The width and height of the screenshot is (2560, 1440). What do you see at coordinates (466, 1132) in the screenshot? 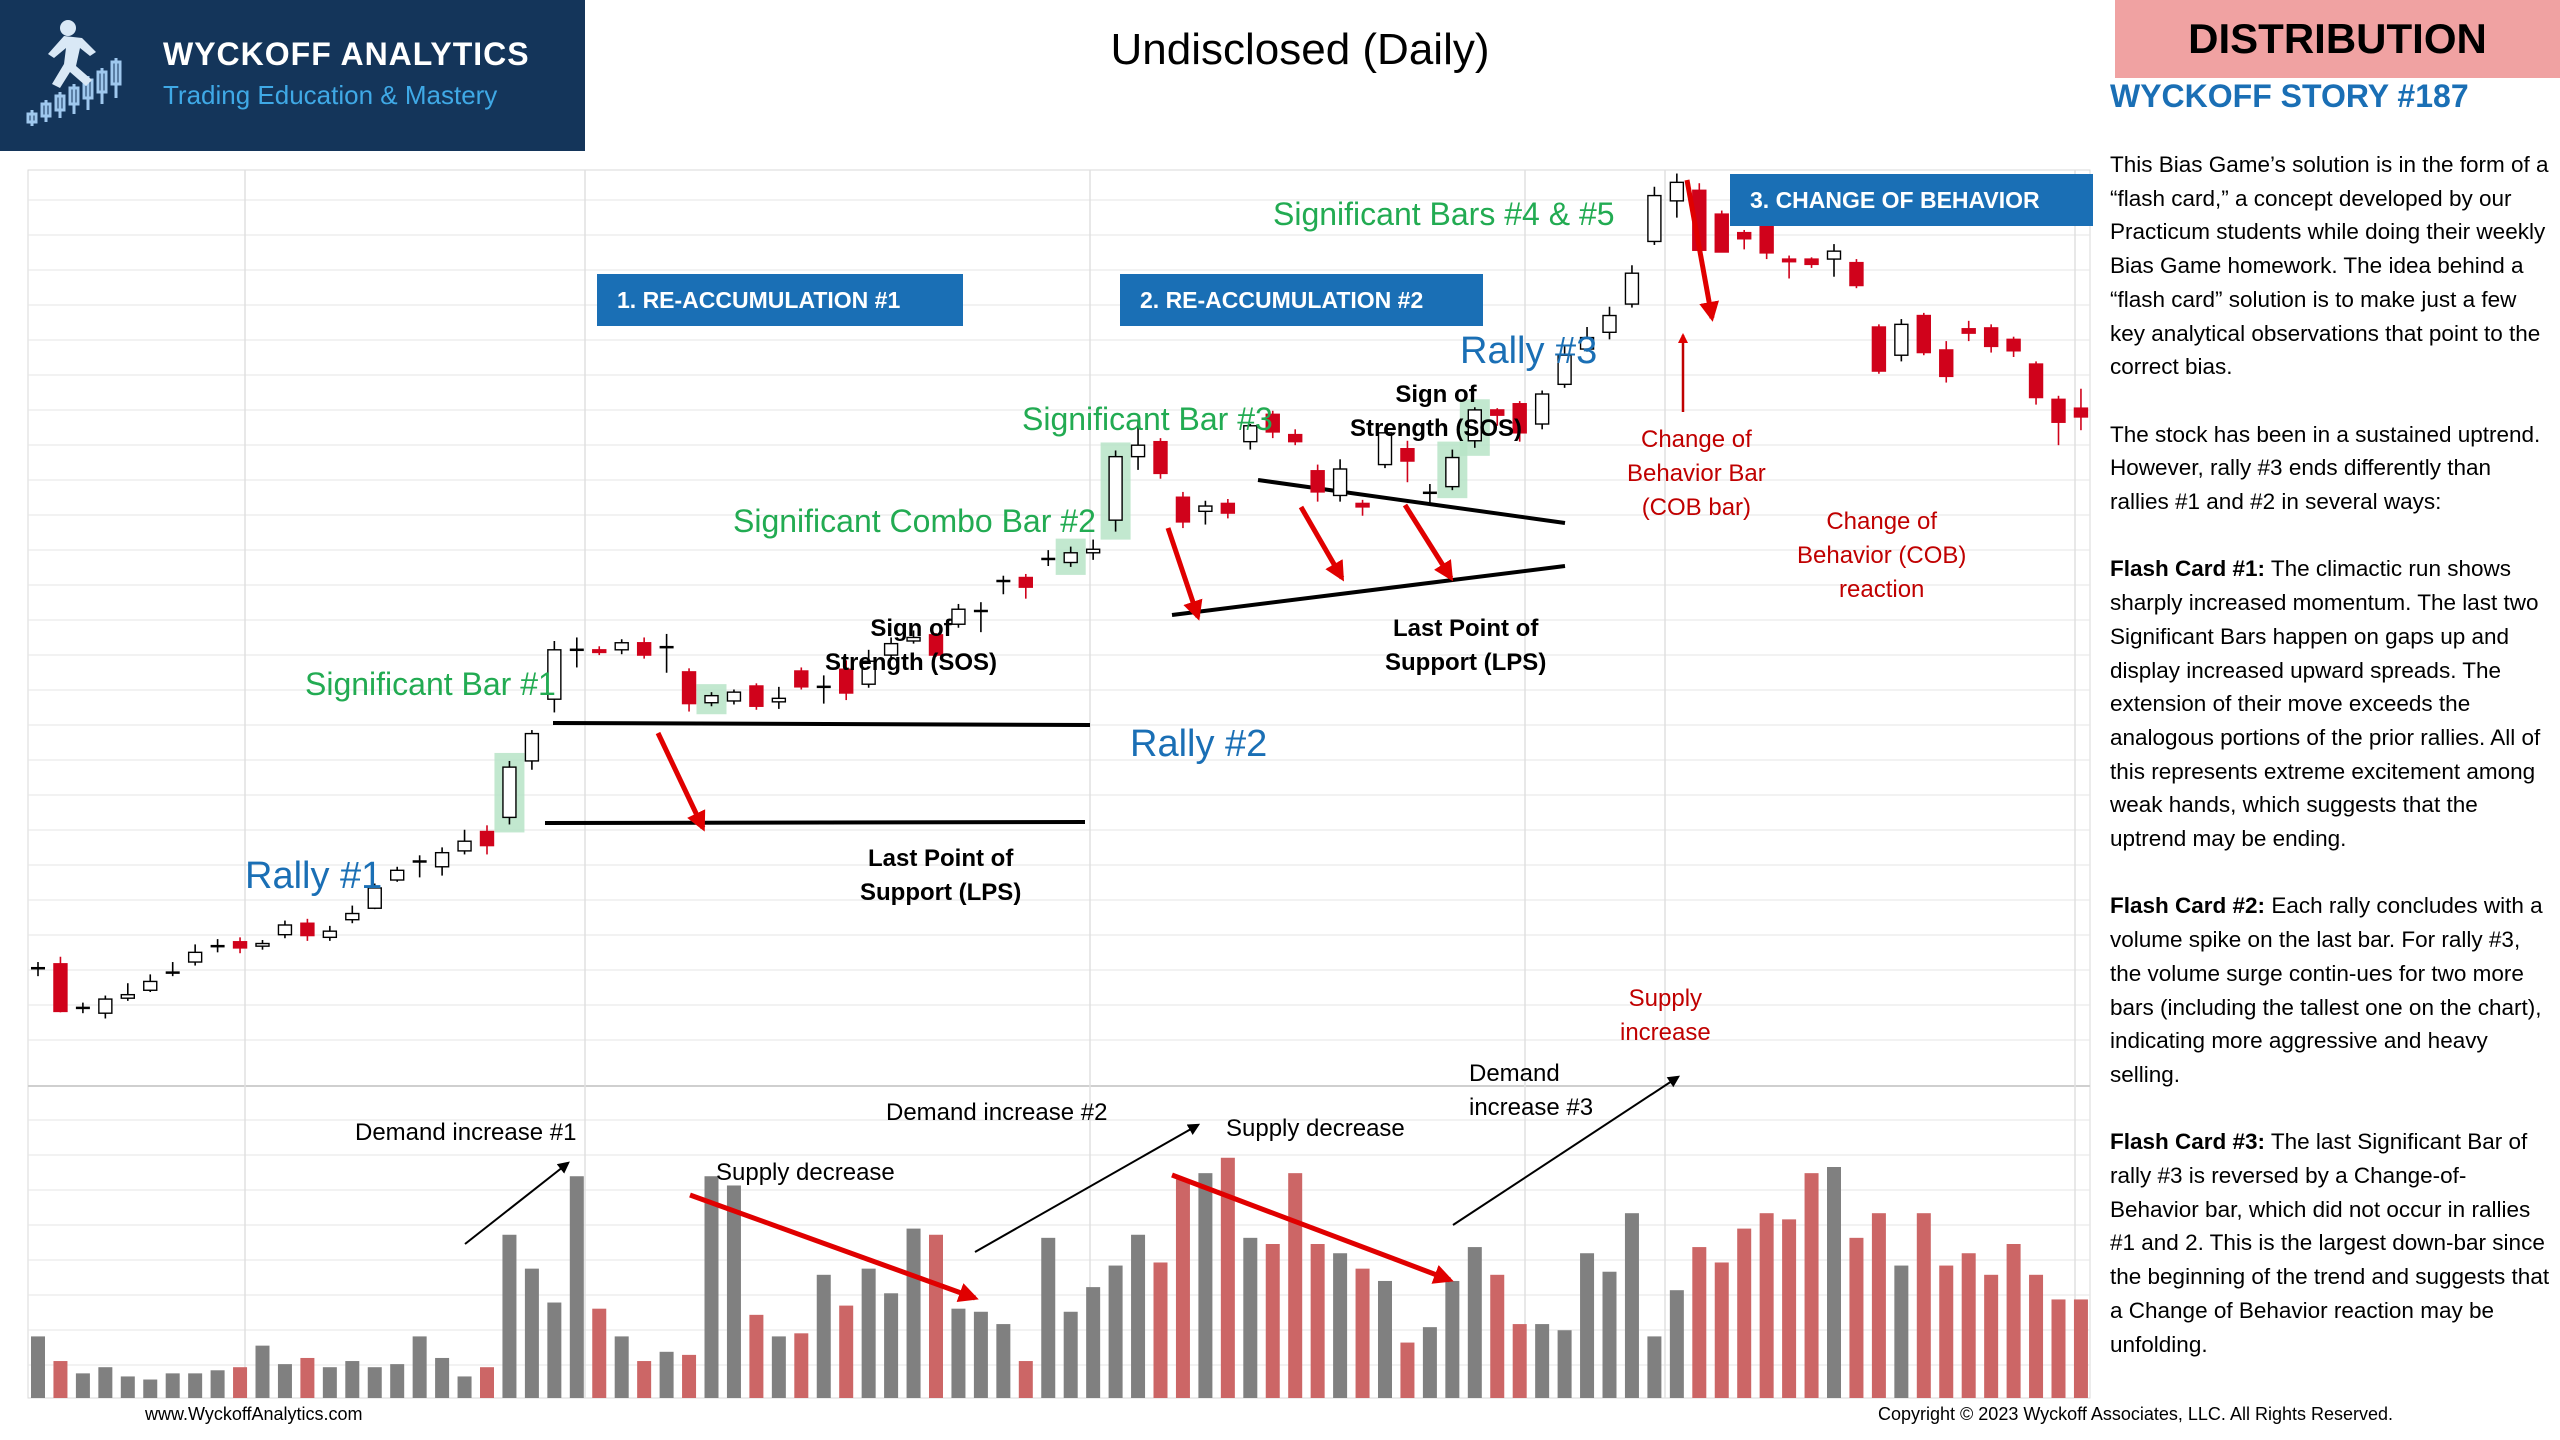
I see `demand-increase-1-label: Demand increase #1` at bounding box center [466, 1132].